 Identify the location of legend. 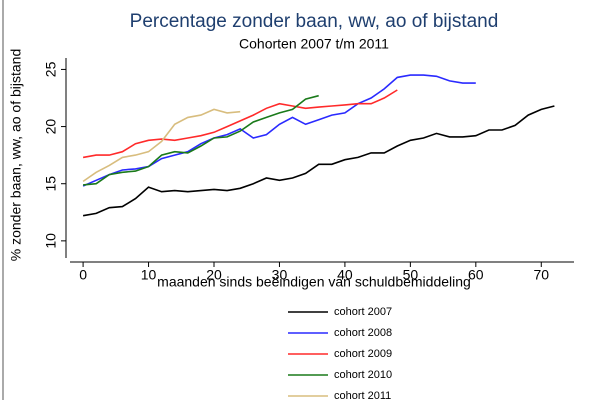
(339, 349).